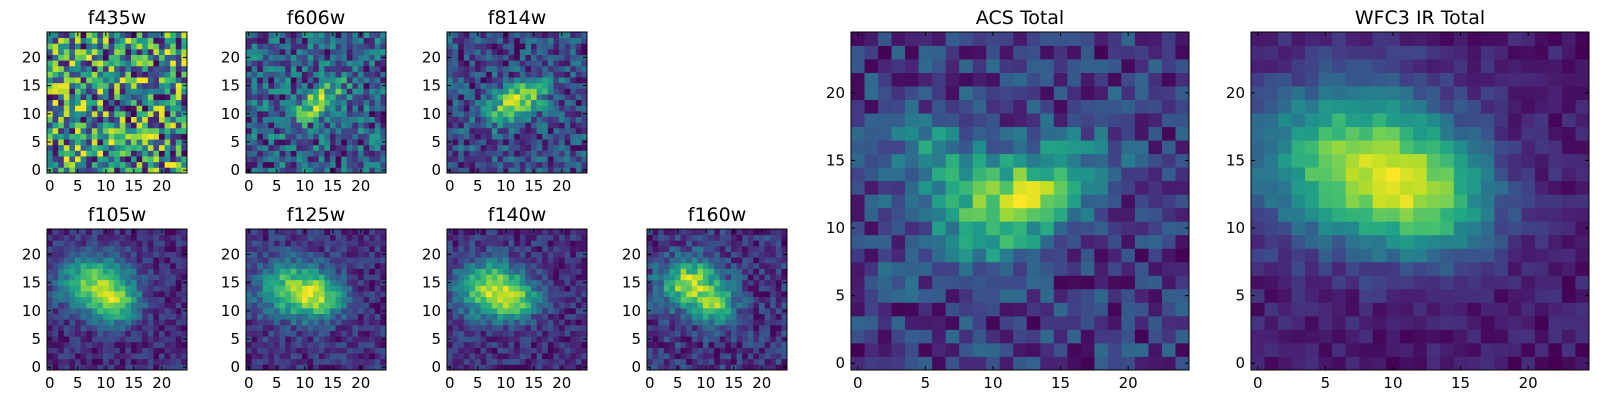 This screenshot has width=1600, height=400. What do you see at coordinates (78, 186) in the screenshot?
I see `x-tick-label: 5` at bounding box center [78, 186].